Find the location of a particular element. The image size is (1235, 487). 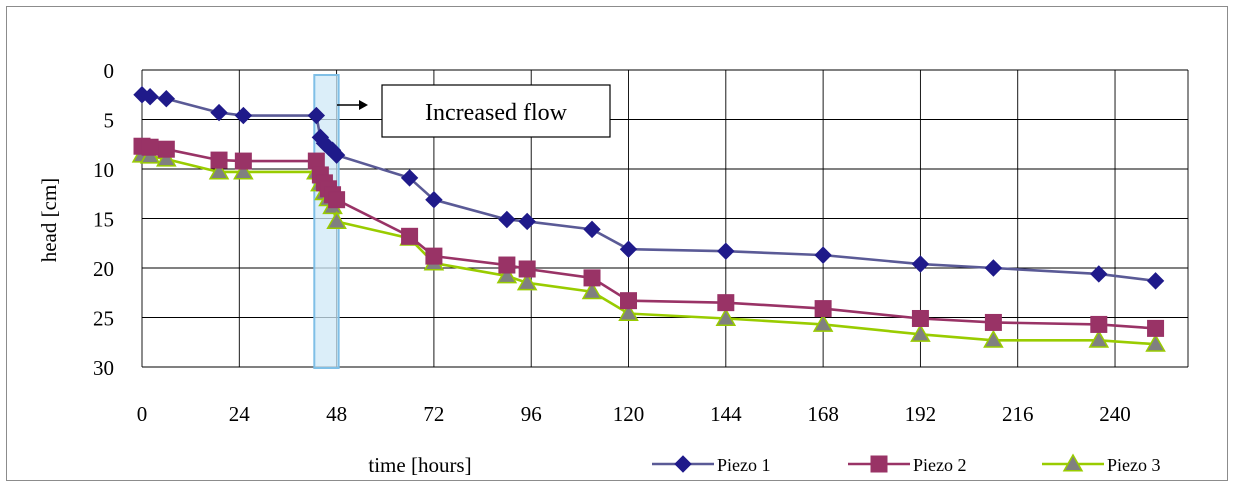

x-tick-label: 96 is located at coordinates (531, 414).